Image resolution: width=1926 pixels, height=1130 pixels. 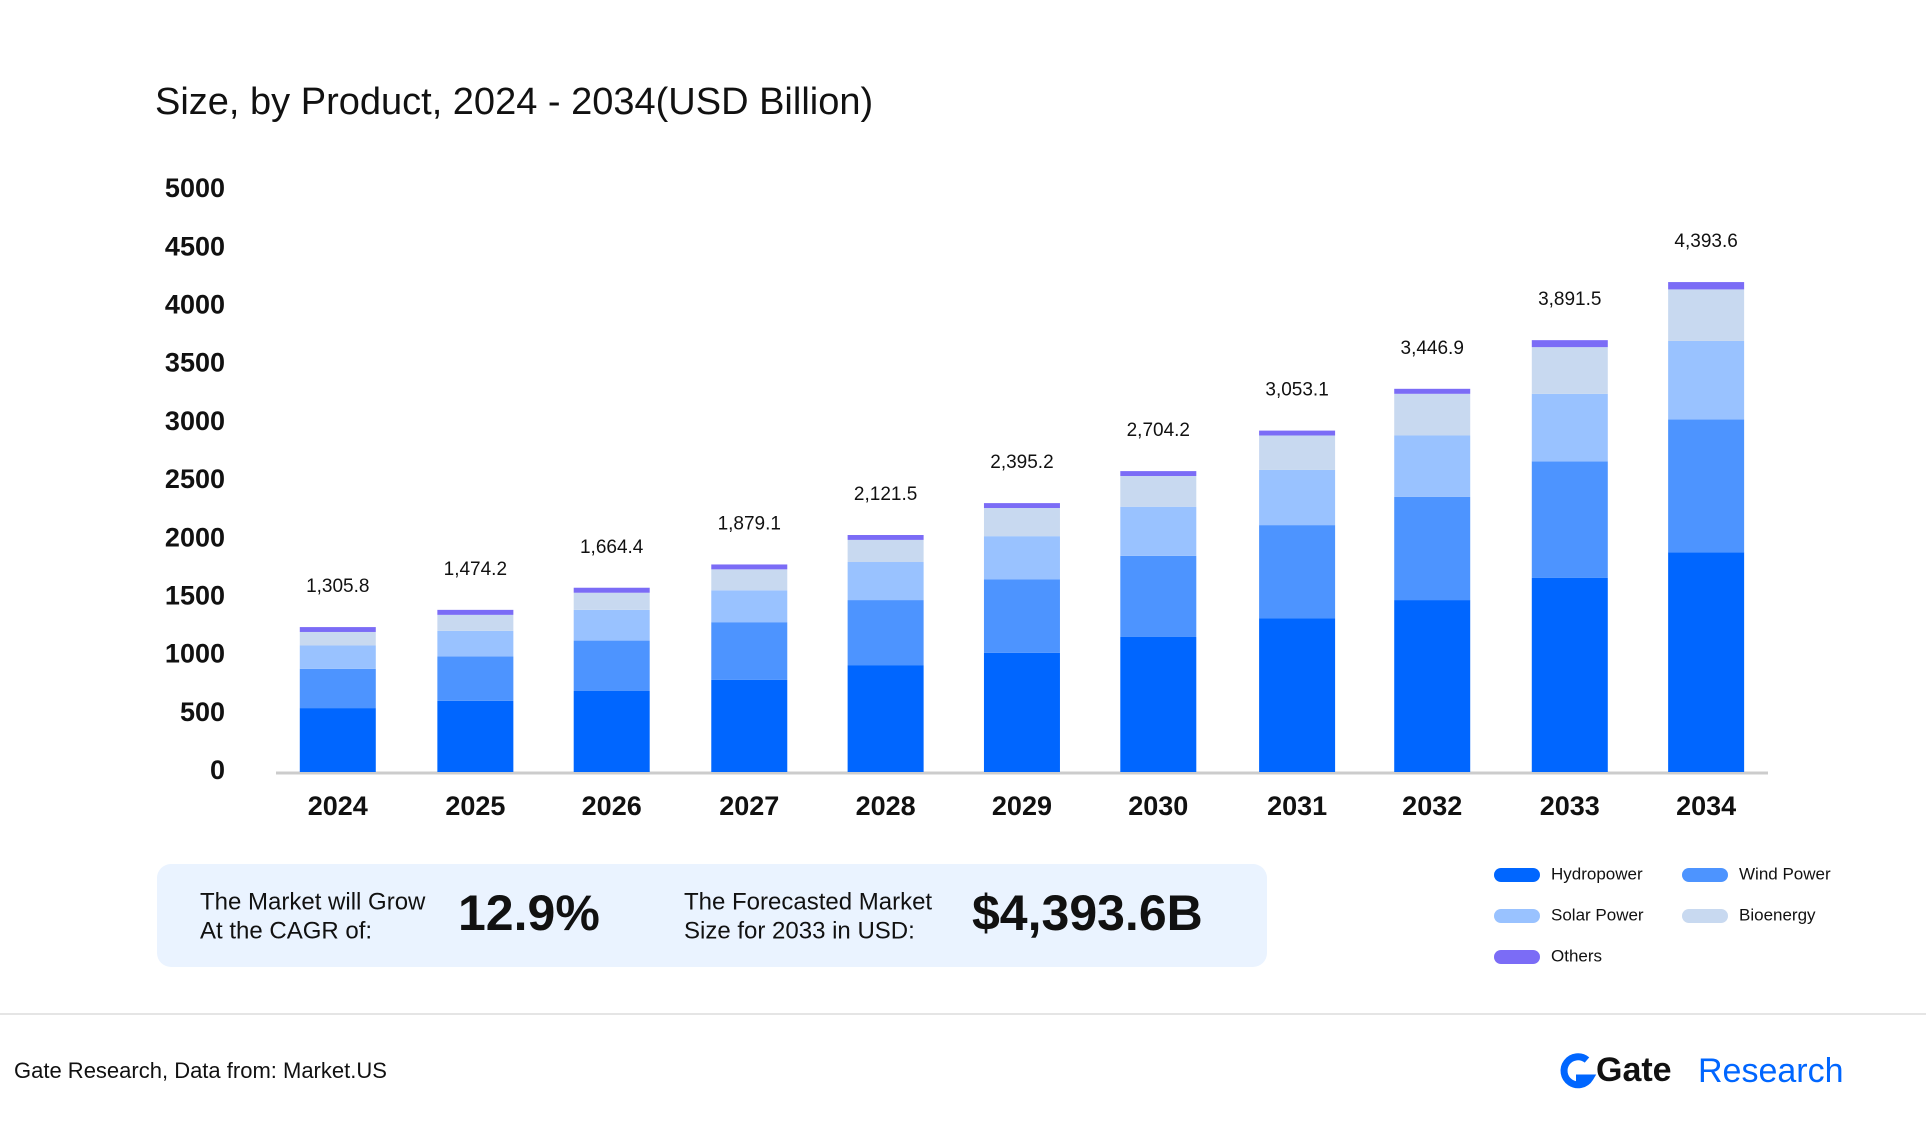 I want to click on x-tick-label: 2033, so click(x=1570, y=806).